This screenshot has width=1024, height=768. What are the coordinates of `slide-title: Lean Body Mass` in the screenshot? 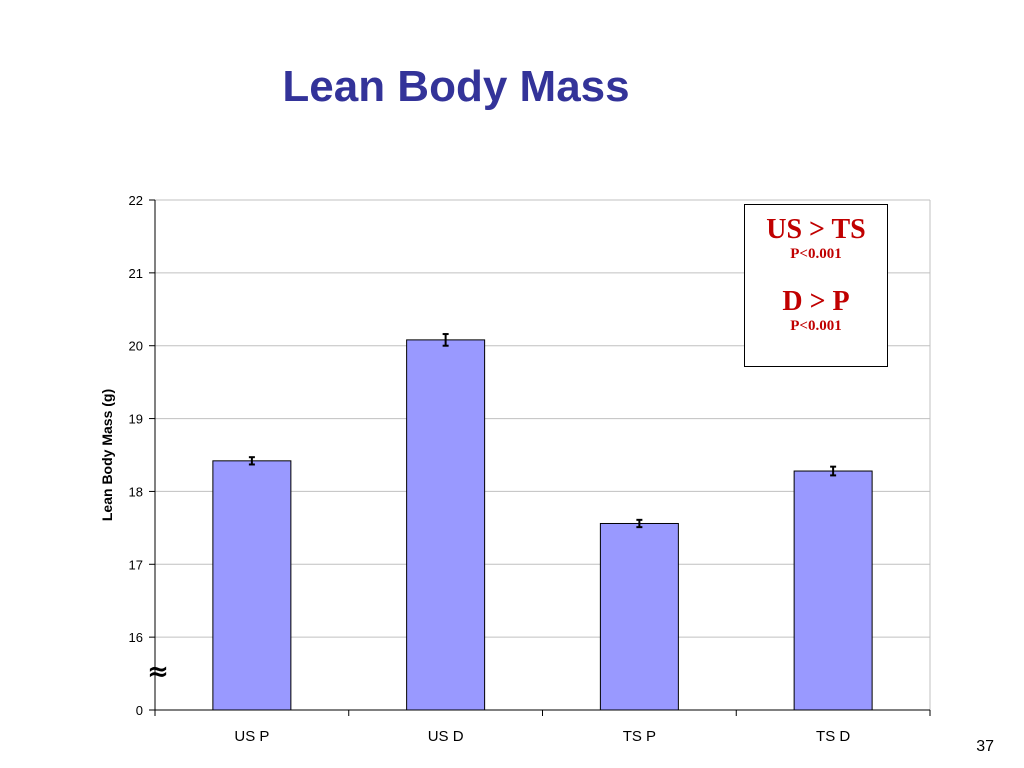 It's located at (456, 86).